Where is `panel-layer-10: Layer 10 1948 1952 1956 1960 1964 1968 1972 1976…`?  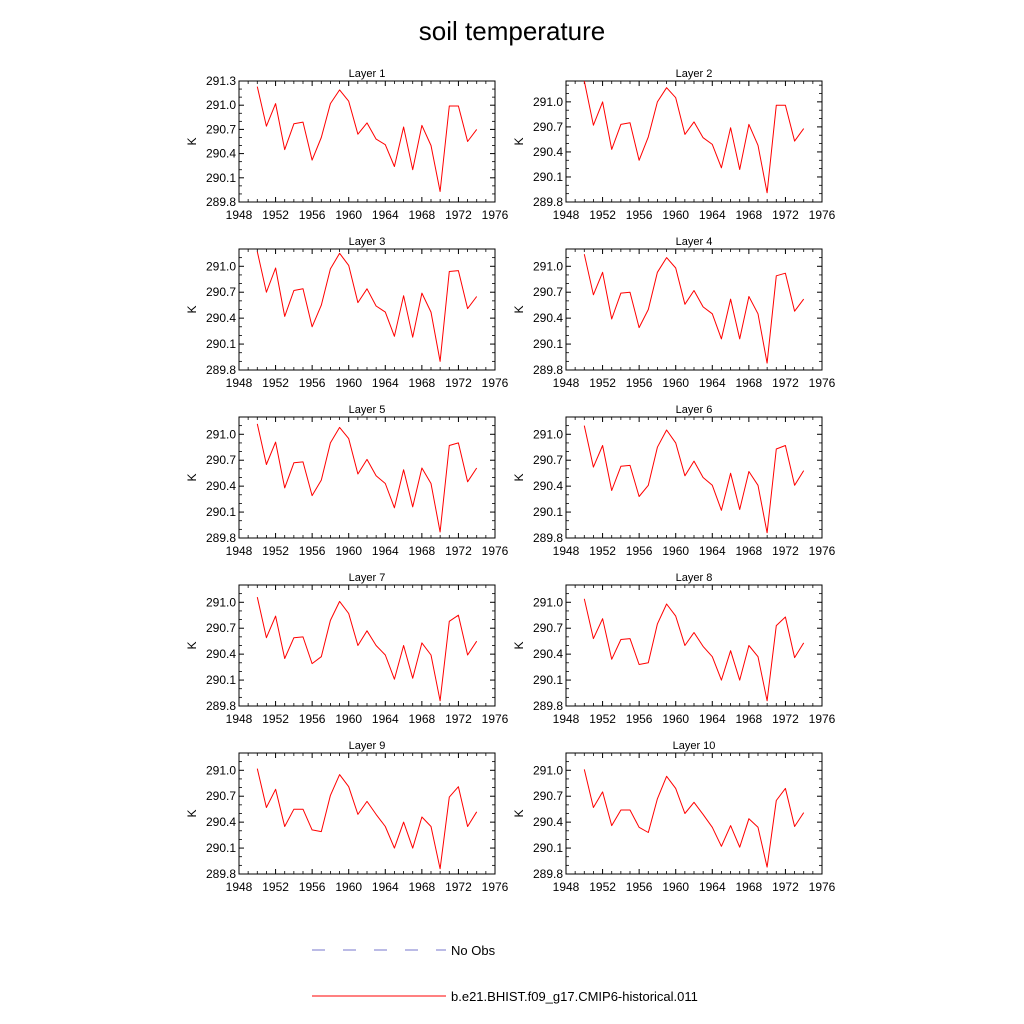
panel-layer-10: Layer 10 1948 1952 1956 1960 1964 1968 1972 1976… is located at coordinates (674, 817).